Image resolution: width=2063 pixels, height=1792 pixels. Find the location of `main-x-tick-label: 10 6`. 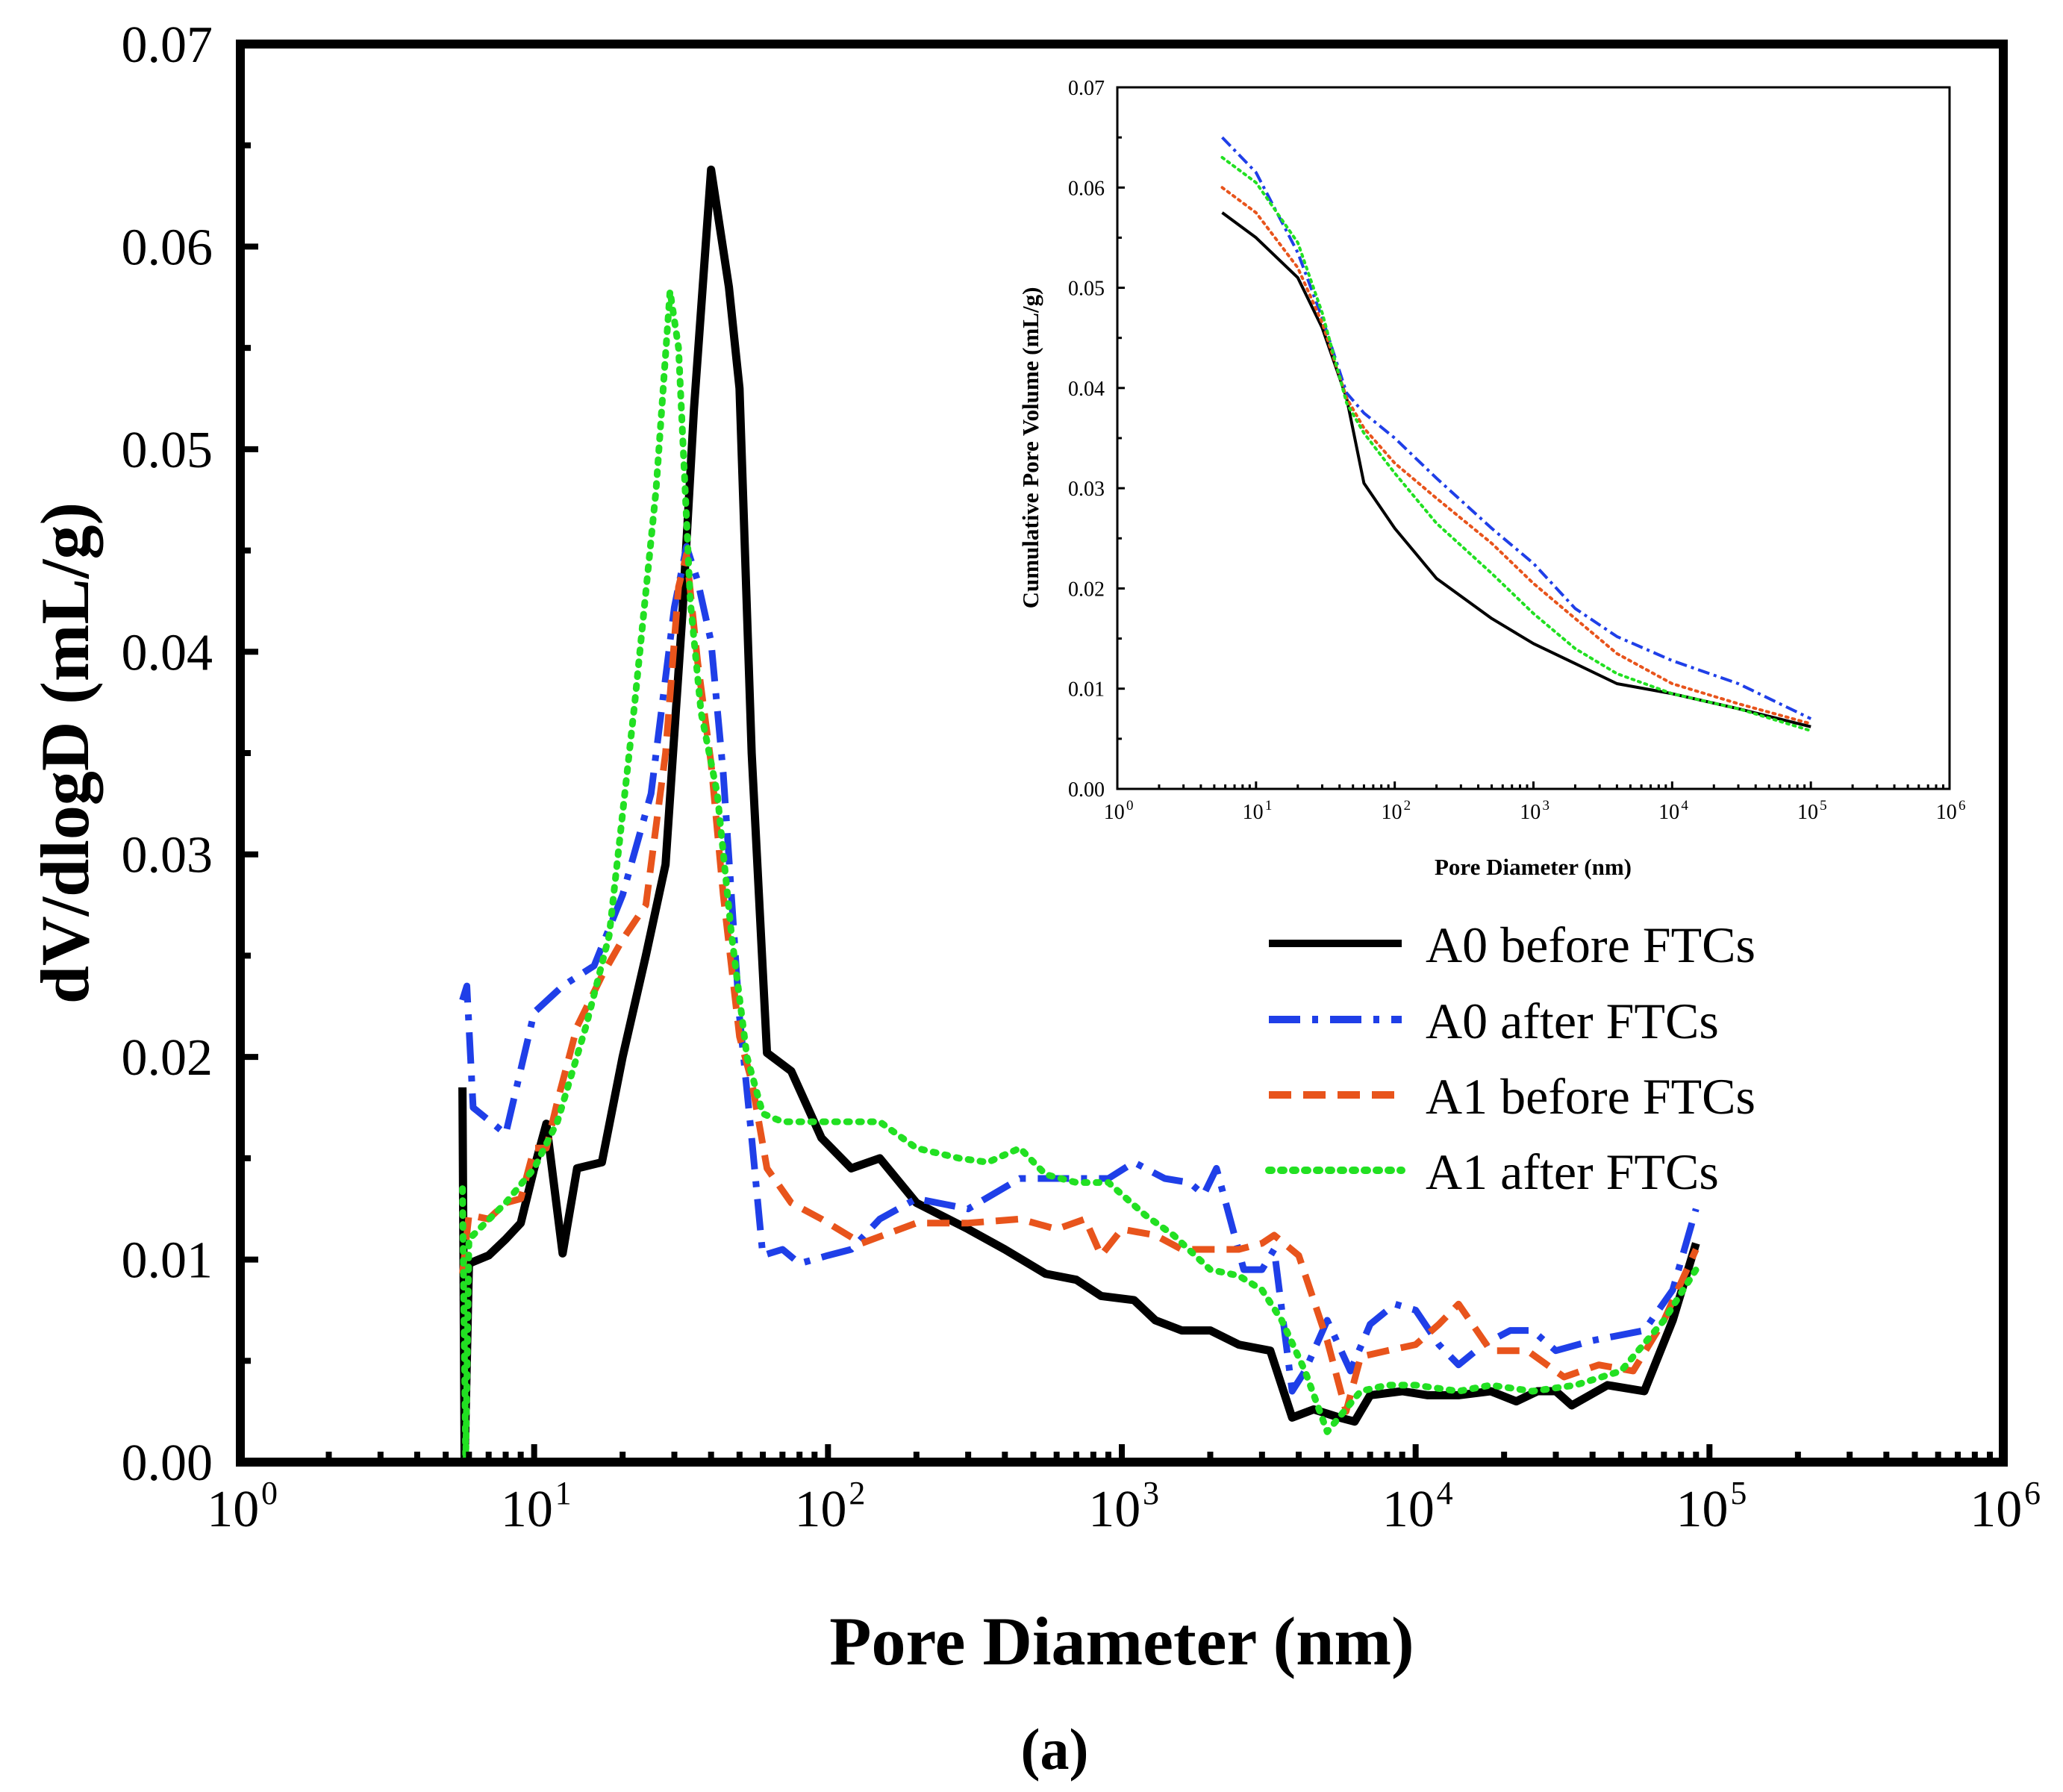

main-x-tick-label: 10 6 is located at coordinates (2005, 1506).